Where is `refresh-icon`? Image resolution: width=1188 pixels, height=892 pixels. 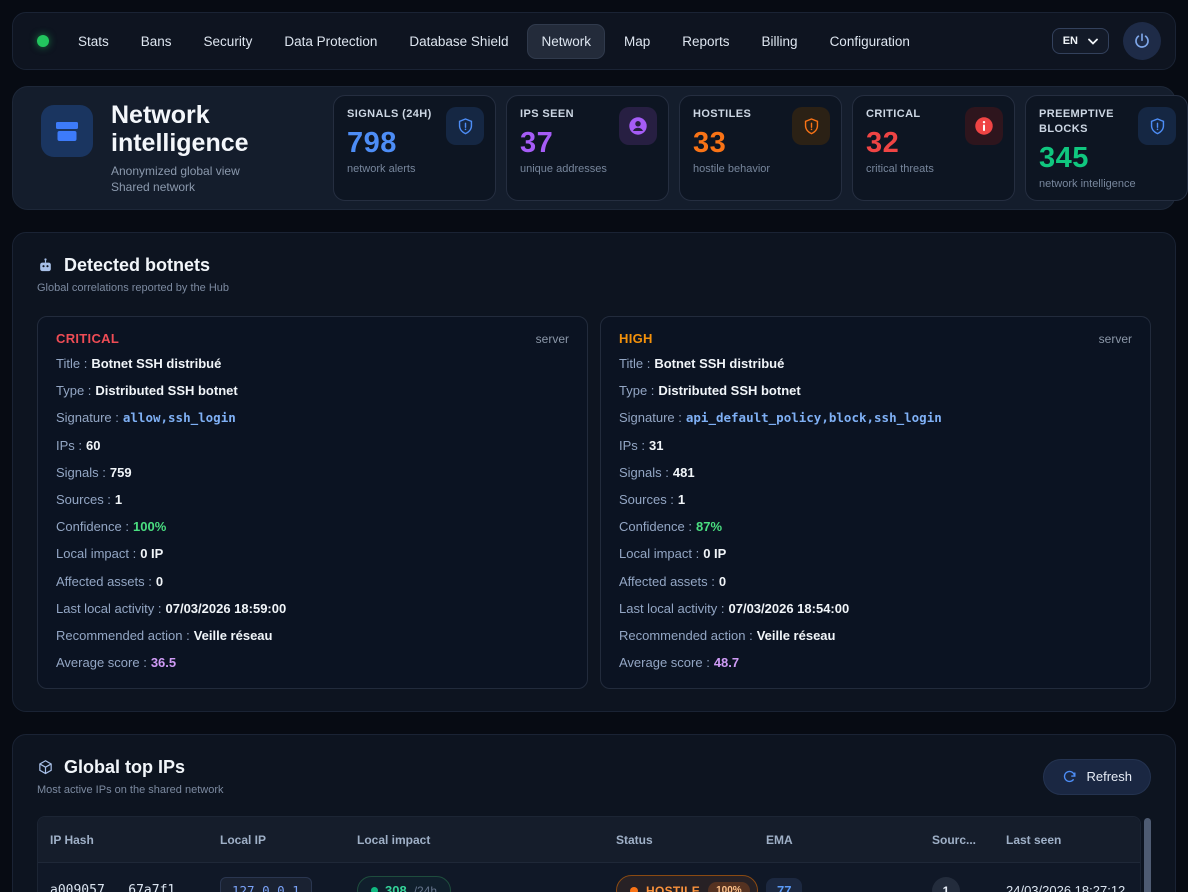 refresh-icon is located at coordinates (1069, 776).